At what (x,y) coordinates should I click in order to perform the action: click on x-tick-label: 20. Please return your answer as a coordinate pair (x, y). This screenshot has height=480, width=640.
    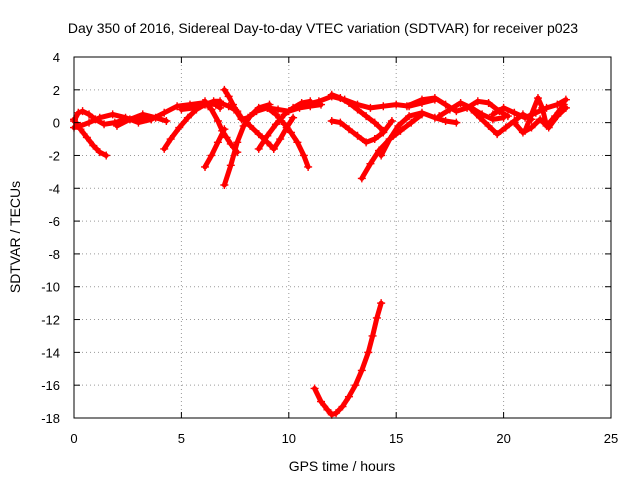
    Looking at the image, I should click on (503, 438).